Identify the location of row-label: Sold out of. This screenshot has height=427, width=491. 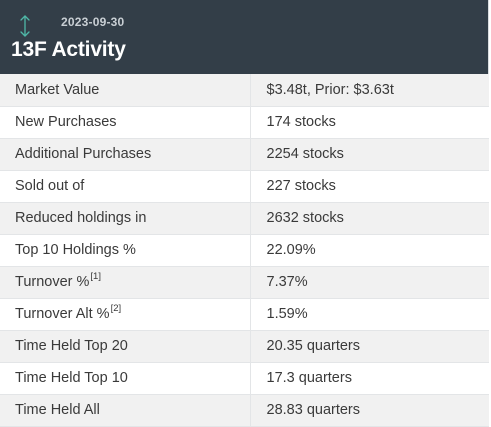
(125, 186).